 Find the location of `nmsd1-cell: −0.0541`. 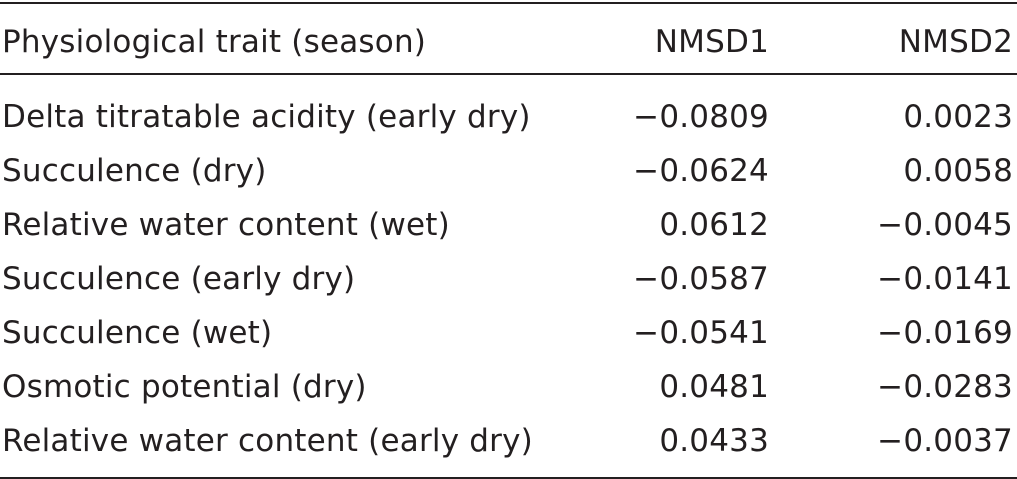

nmsd1-cell: −0.0541 is located at coordinates (701, 333).